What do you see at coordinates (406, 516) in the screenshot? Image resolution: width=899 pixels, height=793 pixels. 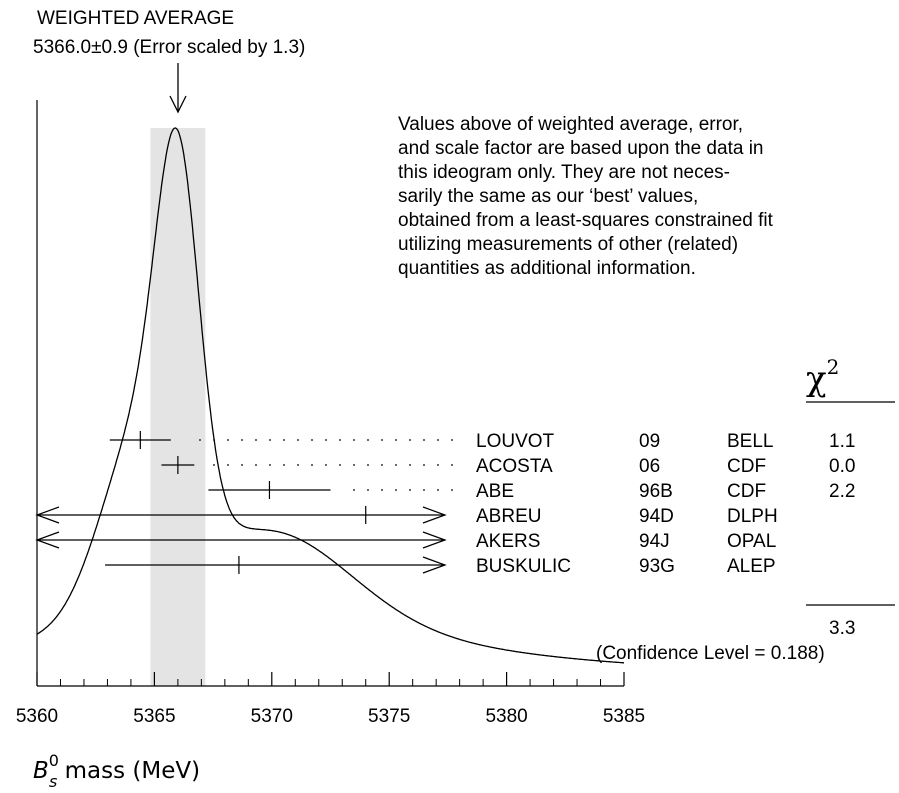 I see `measurement-row: ABREU 94D DLPH` at bounding box center [406, 516].